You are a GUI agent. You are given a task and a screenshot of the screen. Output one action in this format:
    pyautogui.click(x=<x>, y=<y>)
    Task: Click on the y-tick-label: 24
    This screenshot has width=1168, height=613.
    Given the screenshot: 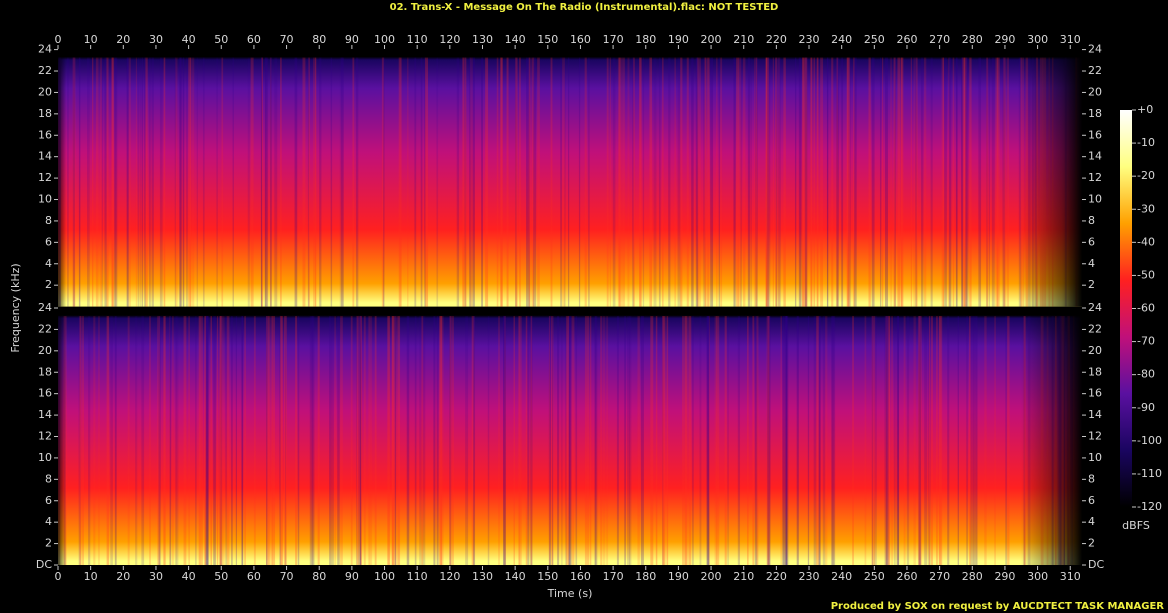 What is the action you would take?
    pyautogui.click(x=45, y=49)
    